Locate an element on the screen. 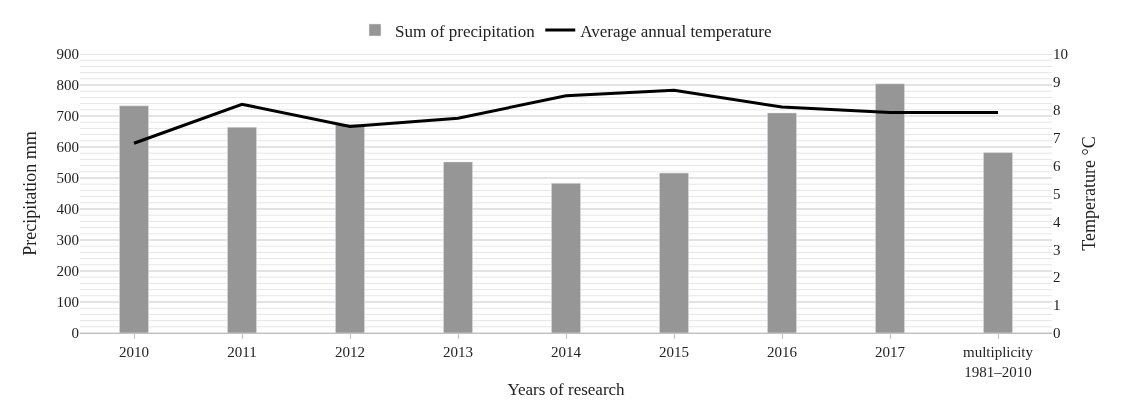 Image resolution: width=1132 pixels, height=407 pixels. y2-tick-label: 8 is located at coordinates (1057, 110).